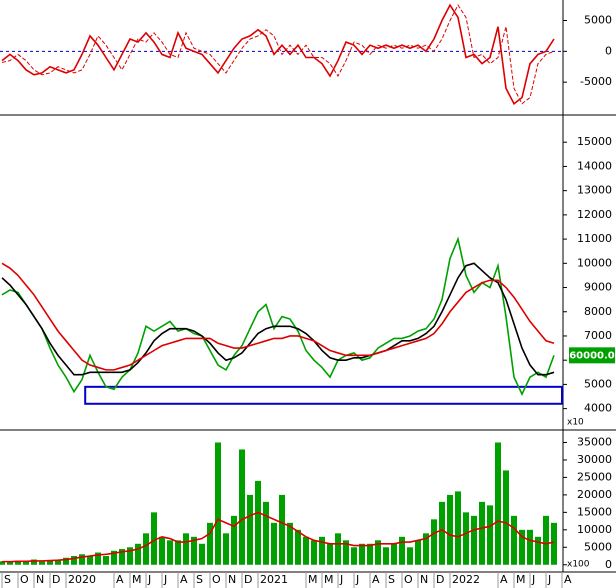 The width and height of the screenshot is (616, 588). Describe the element at coordinates (466, 579) in the screenshot. I see `x-tick-label: 2022` at that location.